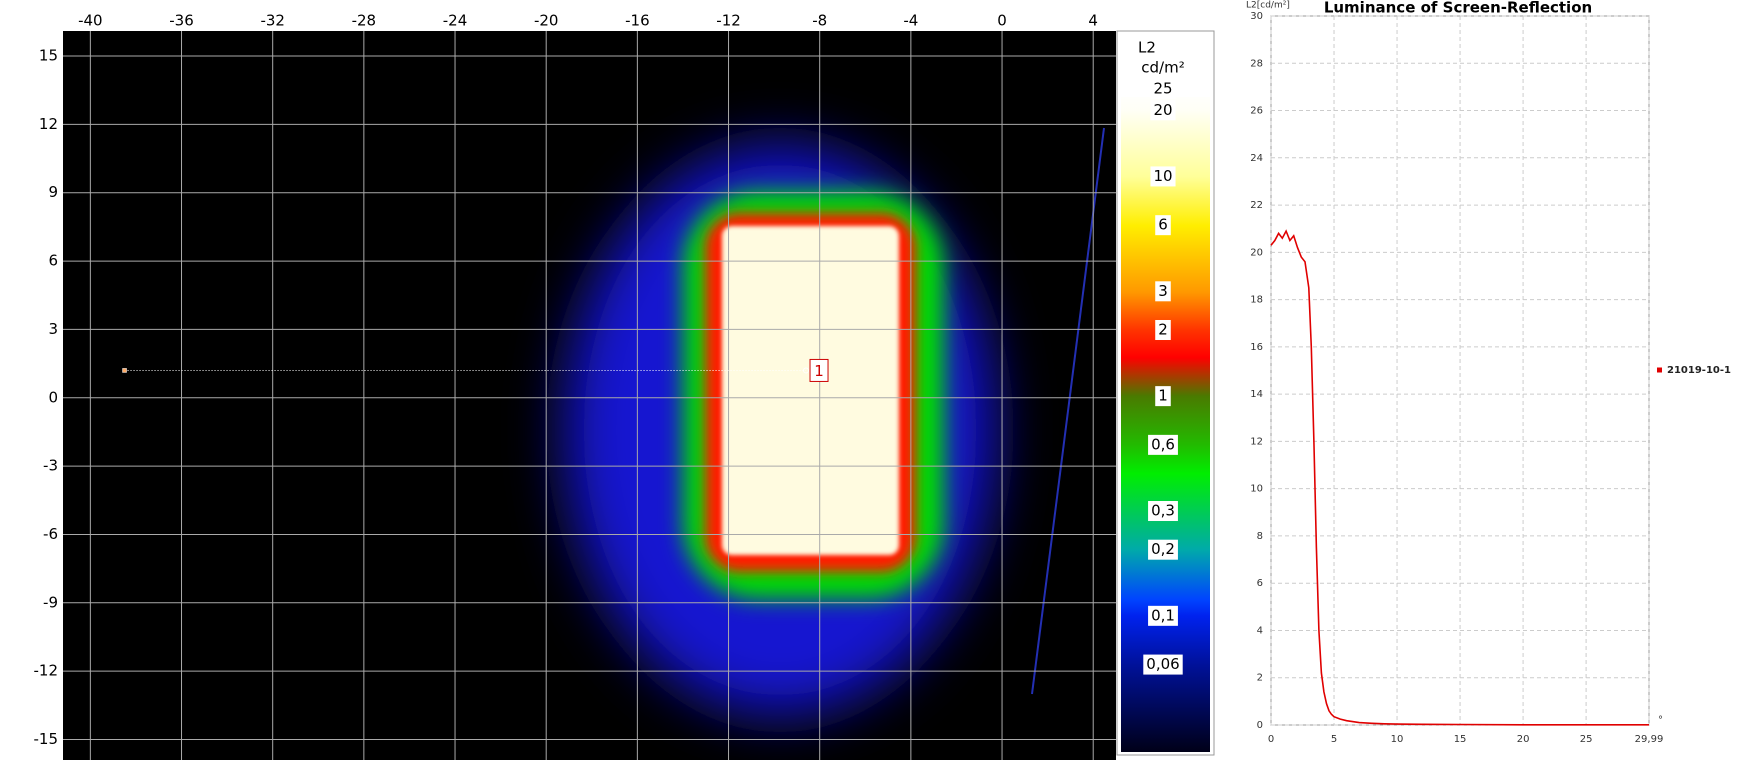 The image size is (1741, 760). Describe the element at coordinates (1397, 739) in the screenshot. I see `x-tick-label: 10` at that location.